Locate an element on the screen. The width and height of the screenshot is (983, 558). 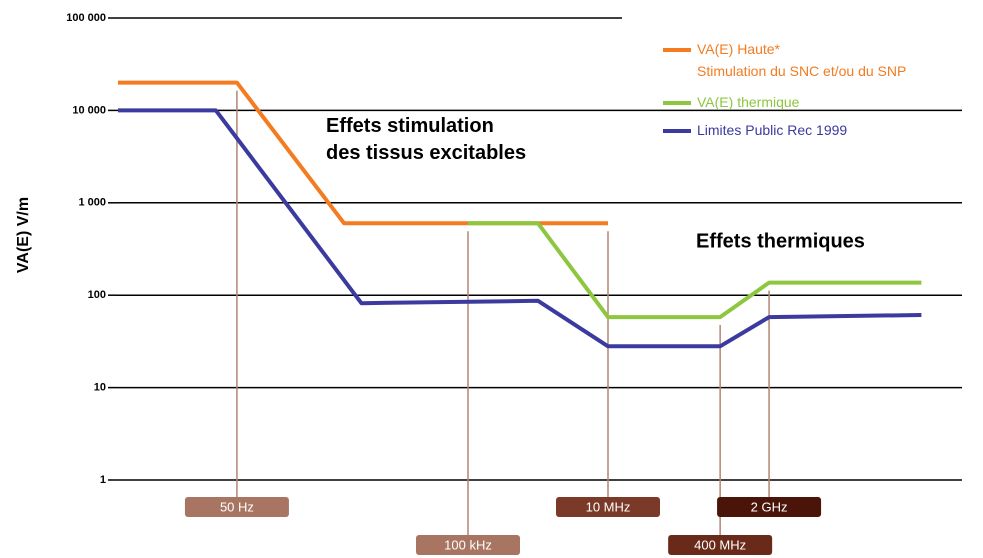
annotation: Effets stimulation des tissus excitables is located at coordinates (426, 139).